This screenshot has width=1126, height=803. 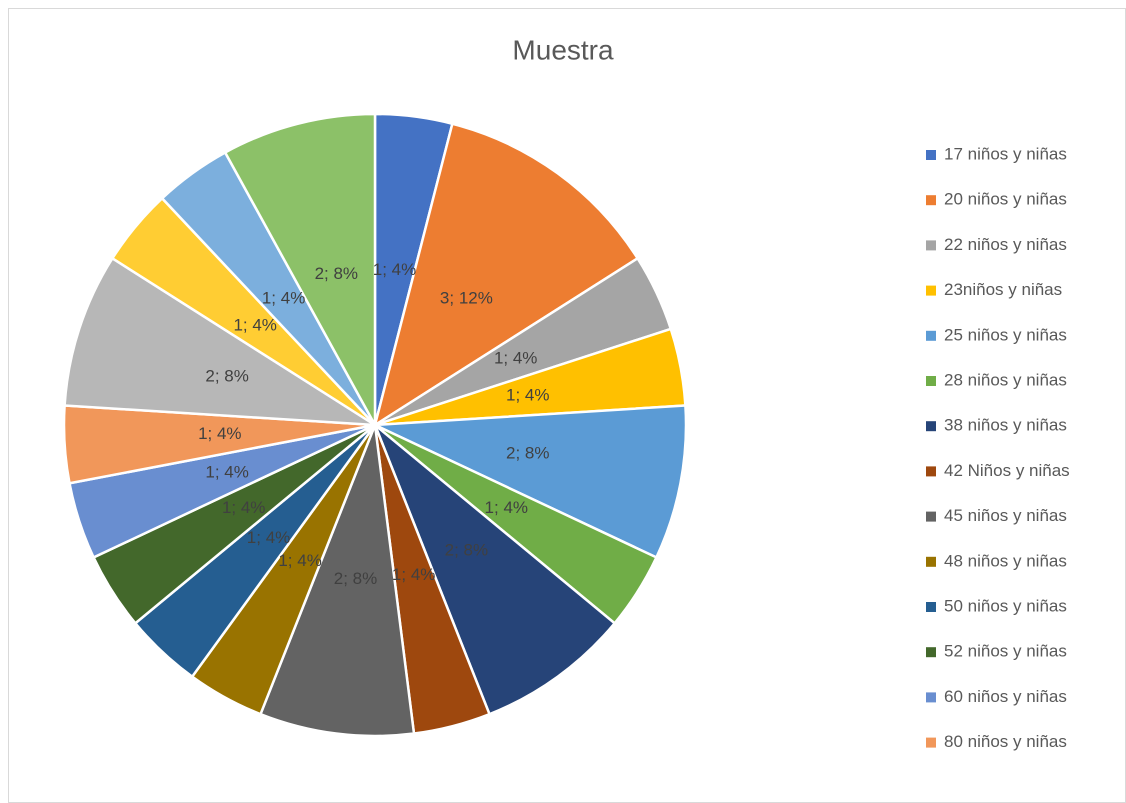 I want to click on chart-title: Muestra, so click(x=563, y=49).